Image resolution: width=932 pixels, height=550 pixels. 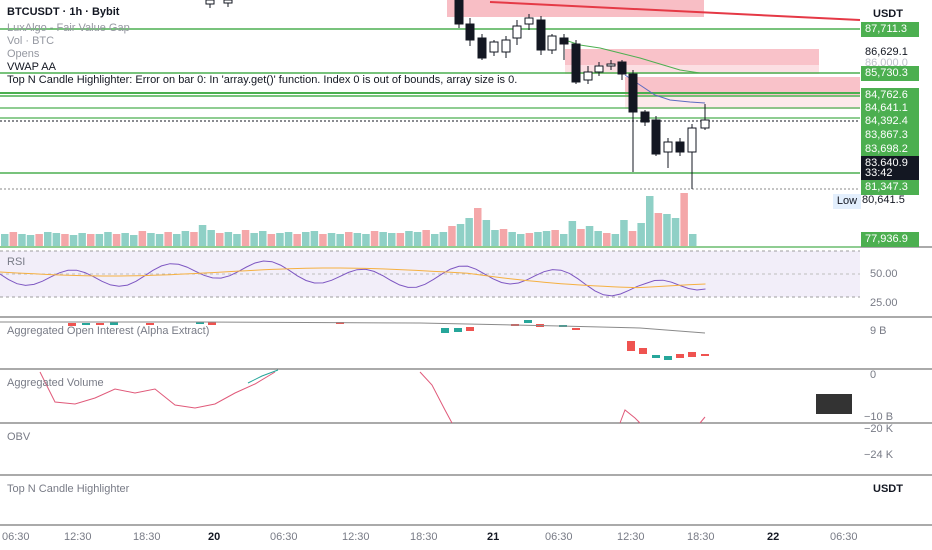 What do you see at coordinates (890, 95) in the screenshot?
I see `price-label: 84,762.6` at bounding box center [890, 95].